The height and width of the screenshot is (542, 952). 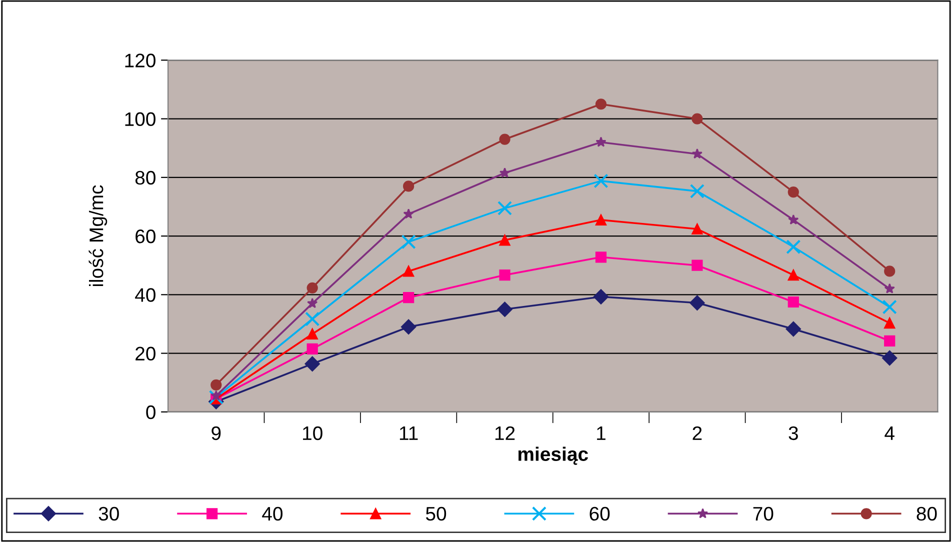 I want to click on legend-label: 60, so click(x=600, y=513).